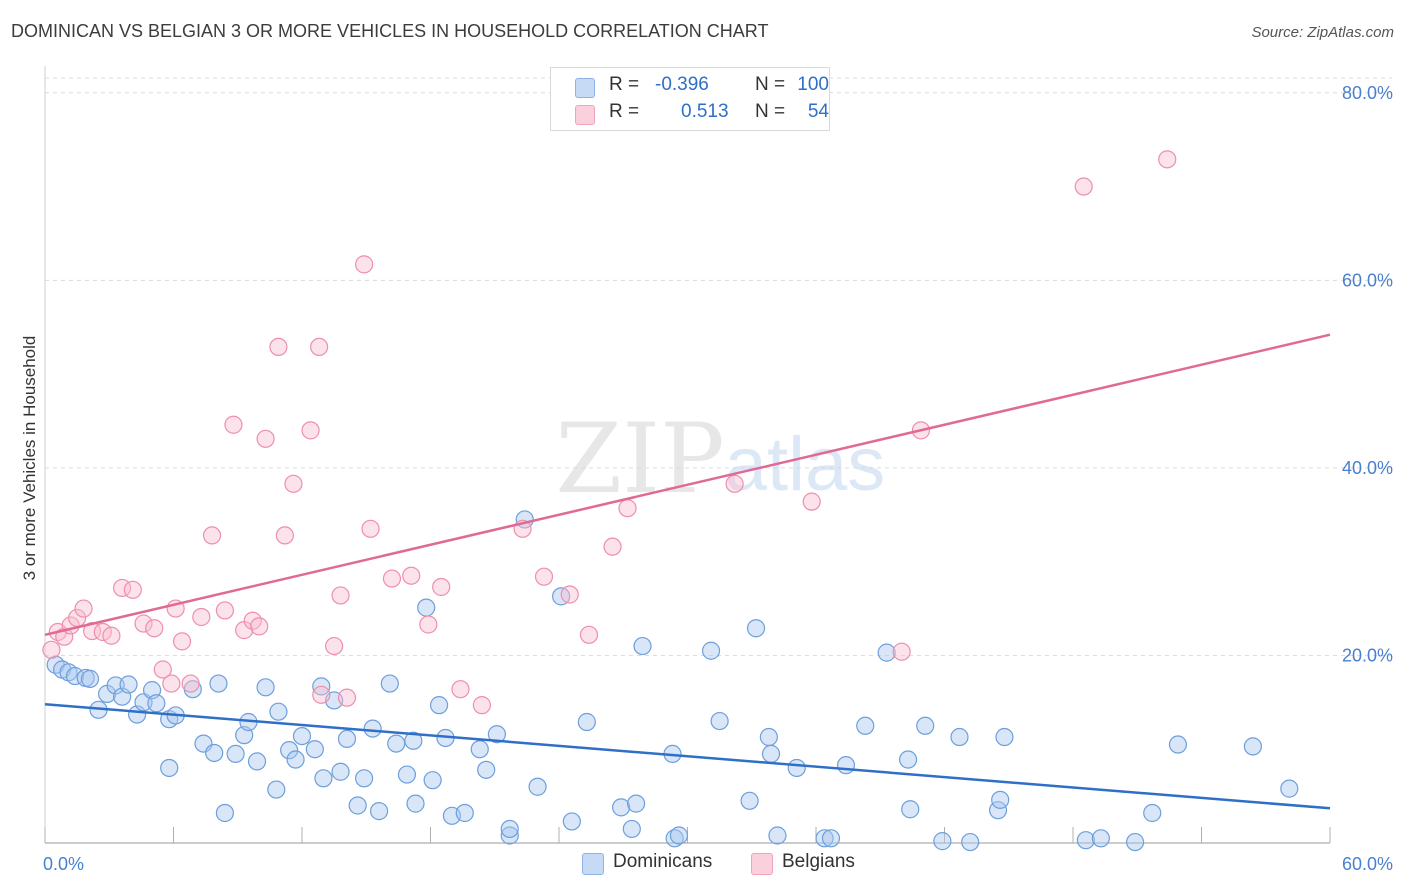  Describe the element at coordinates (682, 84) in the screenshot. I see `legend-r-value: -0.396` at that location.